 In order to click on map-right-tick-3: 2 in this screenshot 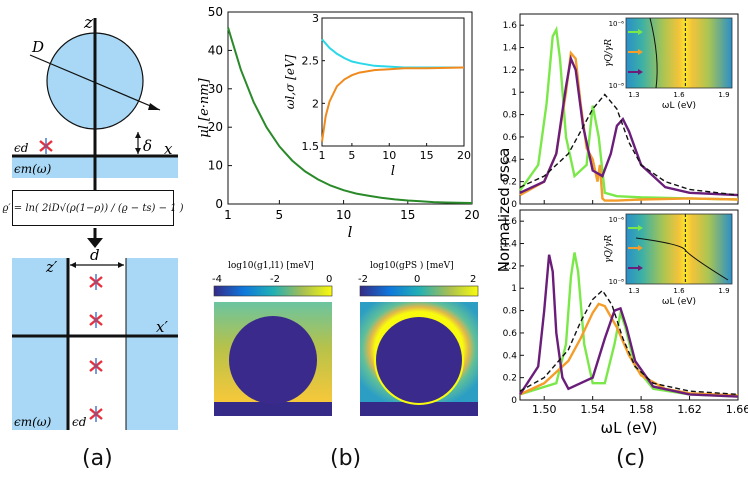, I will do `click(473, 279)`.